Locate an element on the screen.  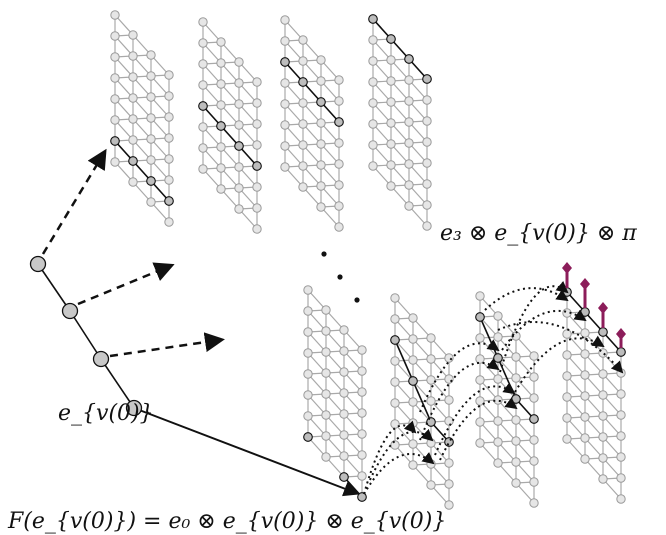
top-right-formula: e₃ ⊗ e_{v(0)} ⊗ π is located at coordinates (538, 233).